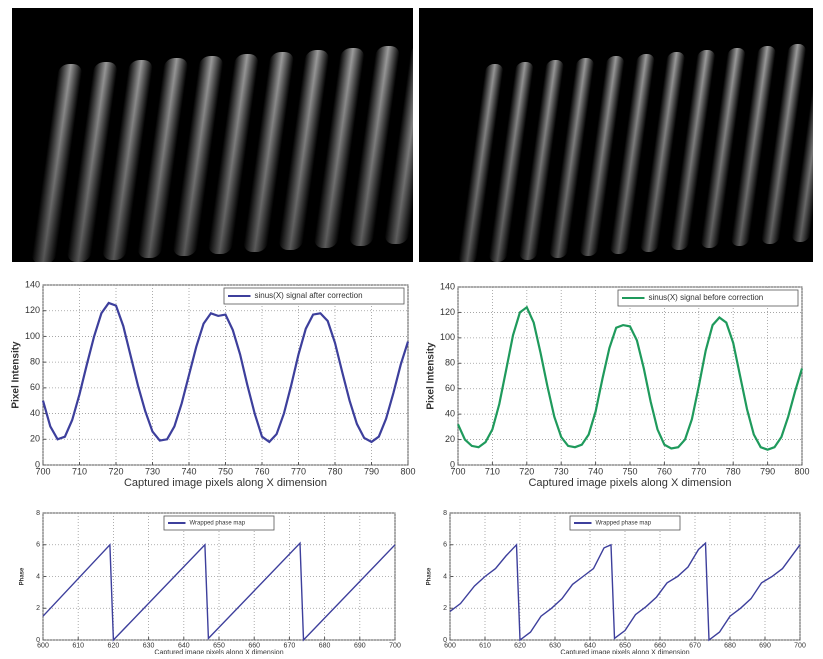  I want to click on legend-label: sinus(X) signal after correction, so click(309, 295).